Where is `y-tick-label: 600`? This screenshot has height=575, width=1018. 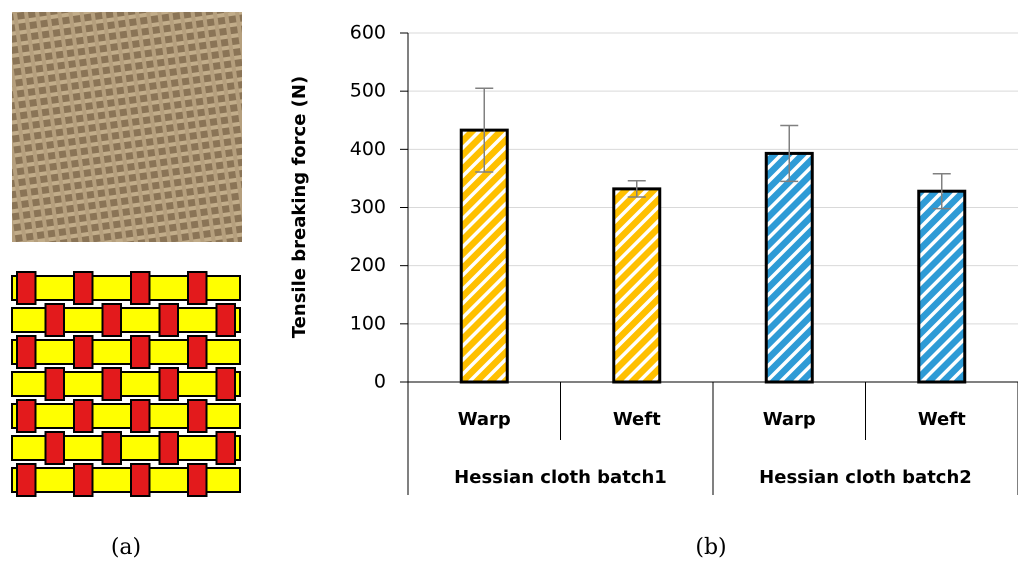 y-tick-label: 600 is located at coordinates (368, 33).